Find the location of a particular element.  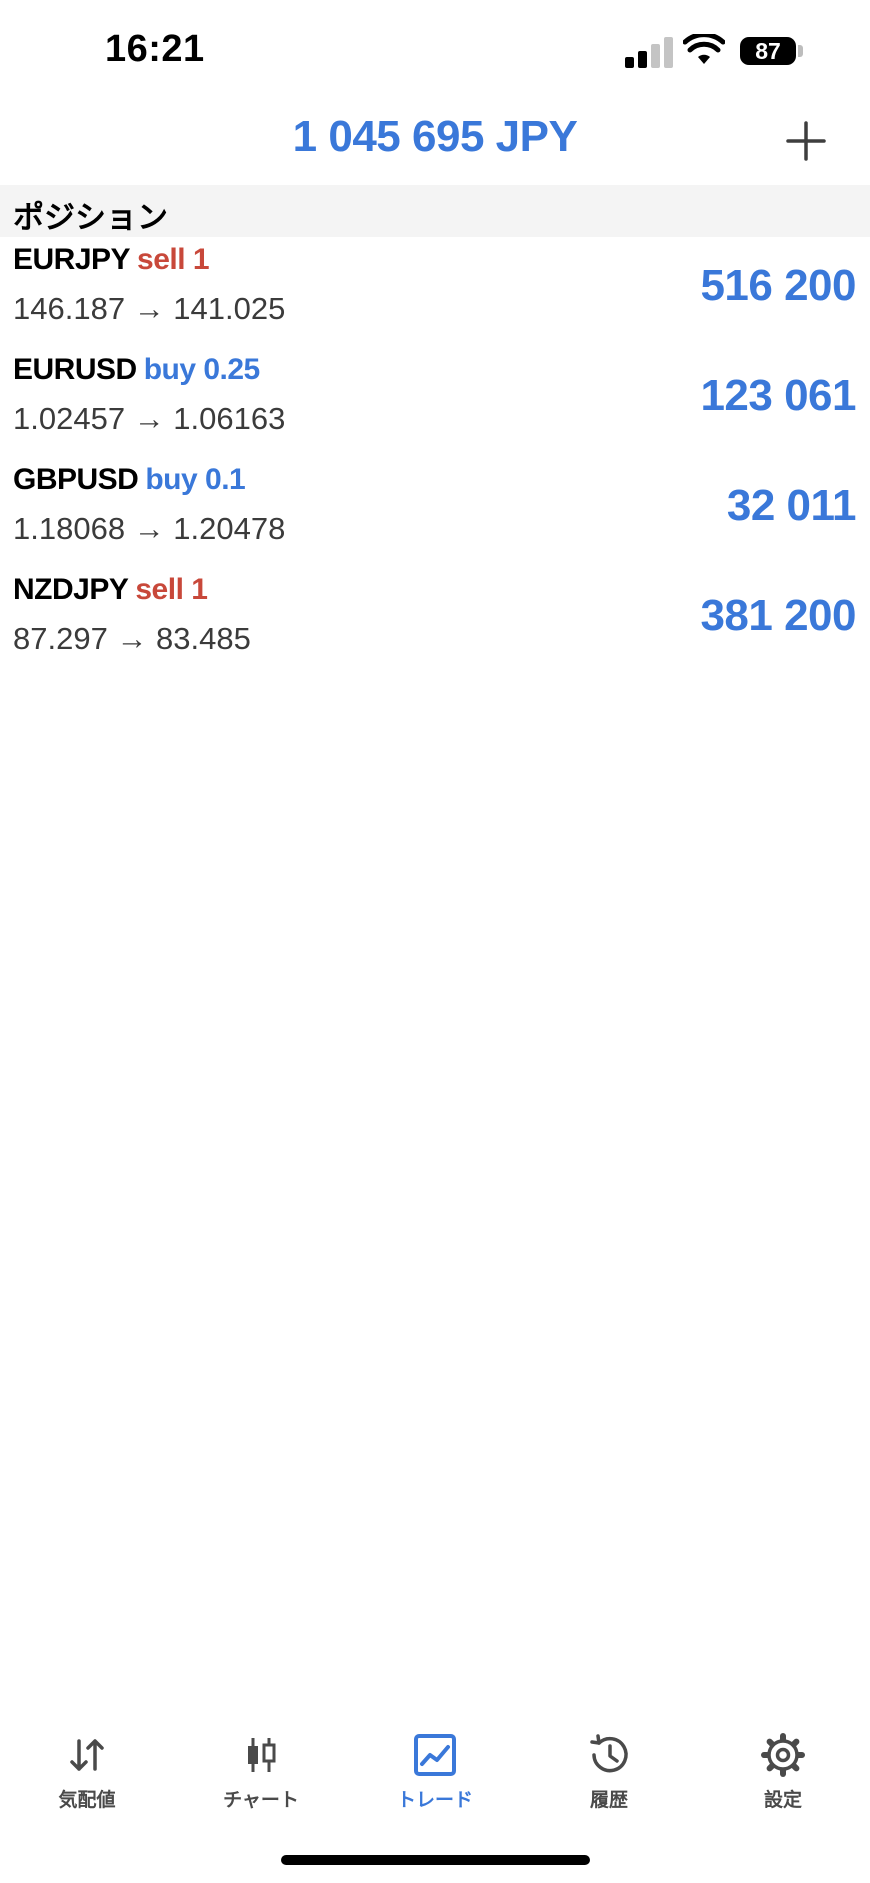

position-row: EURJPY sell 1 146.187 → 141.025 516 200 is located at coordinates (435, 292).